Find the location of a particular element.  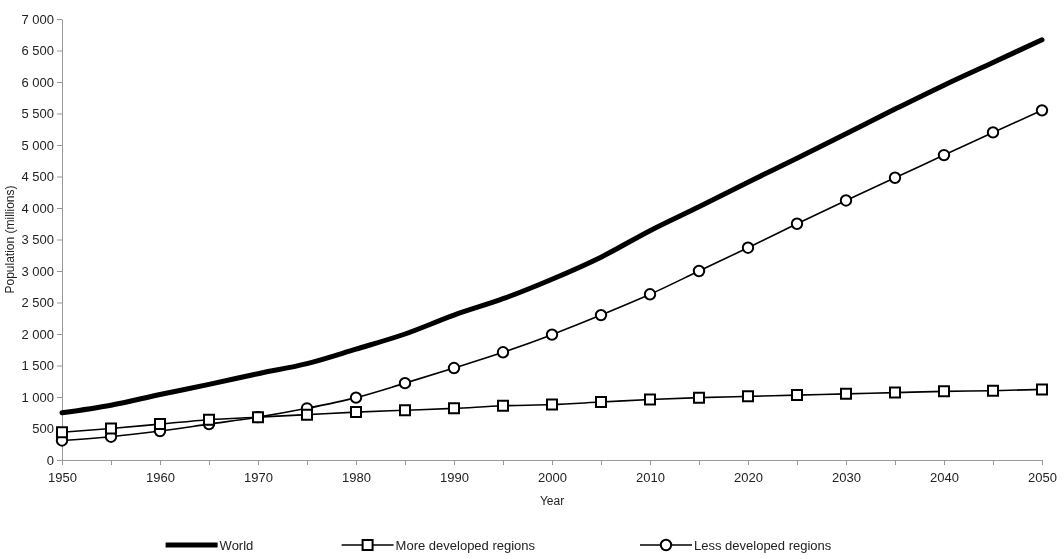

y-tick-label: 4 500 is located at coordinates (37, 177).